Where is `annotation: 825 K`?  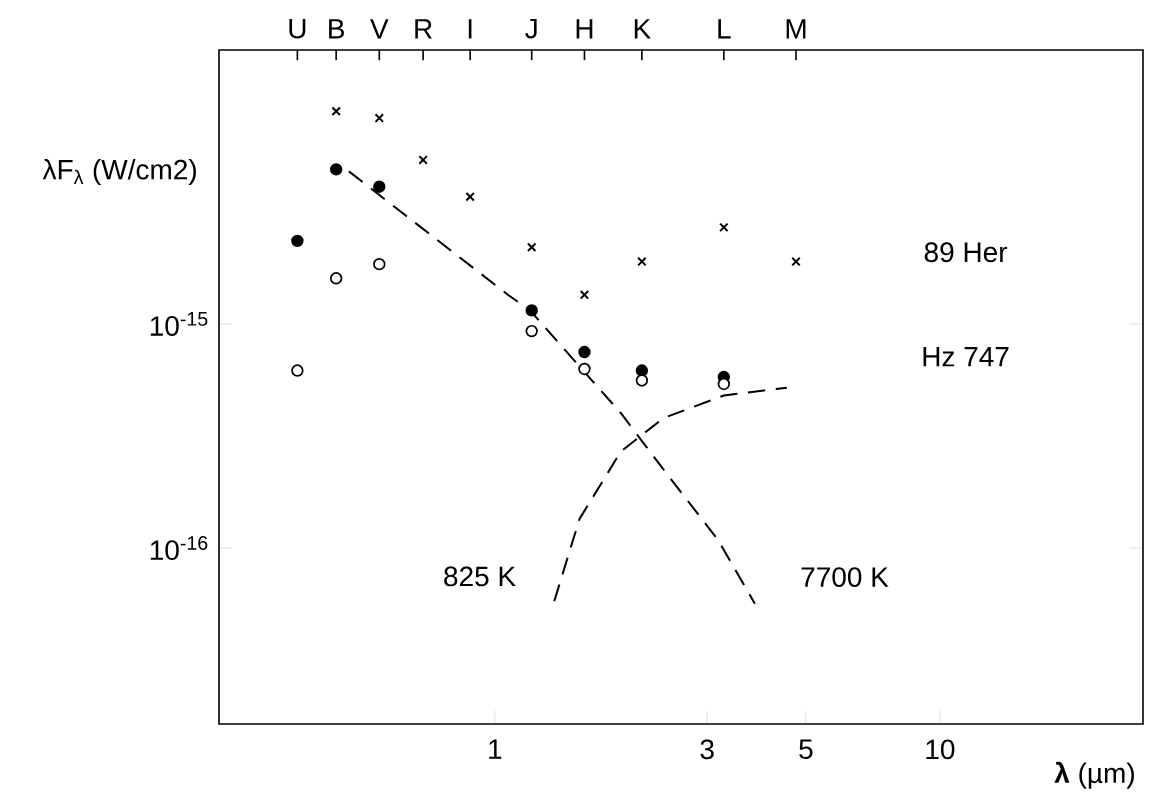 annotation: 825 K is located at coordinates (480, 576).